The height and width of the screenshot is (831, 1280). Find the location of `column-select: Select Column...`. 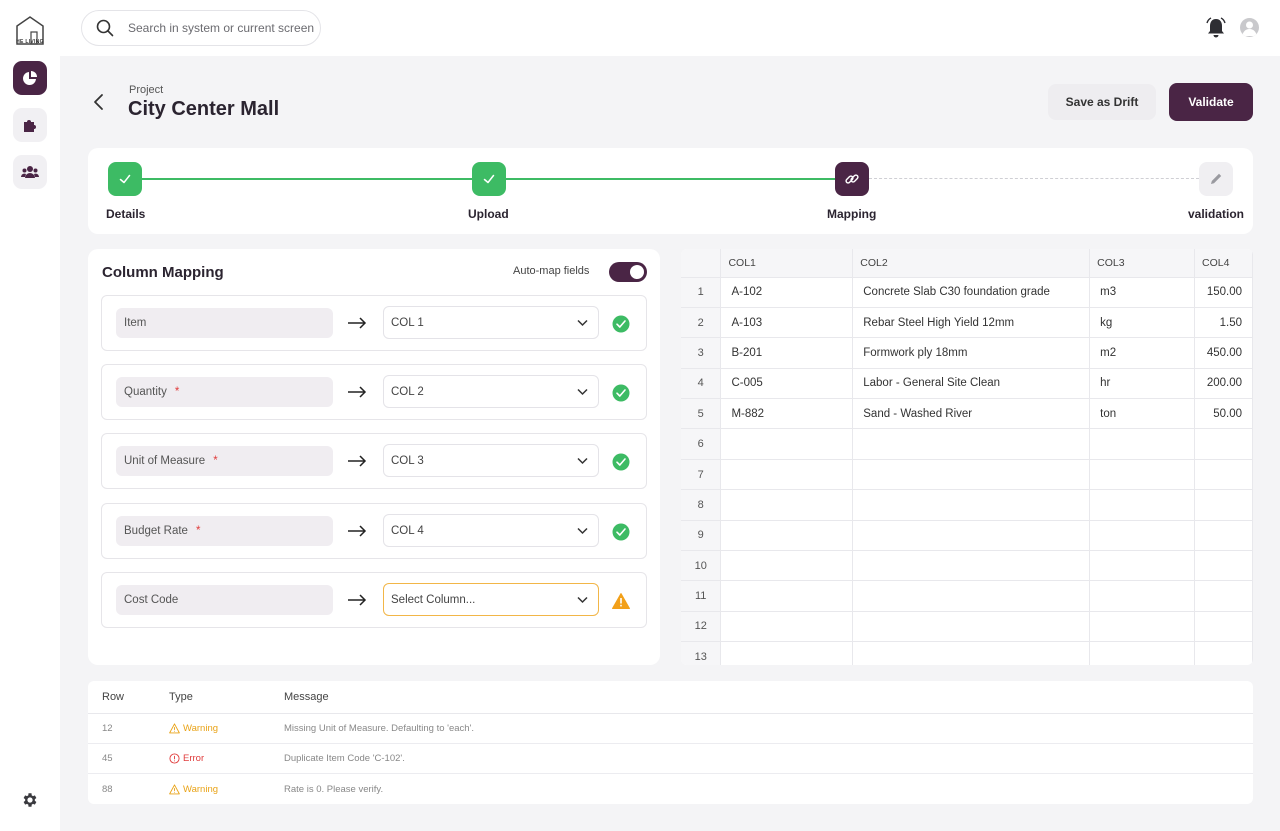

column-select: Select Column... is located at coordinates (491, 599).